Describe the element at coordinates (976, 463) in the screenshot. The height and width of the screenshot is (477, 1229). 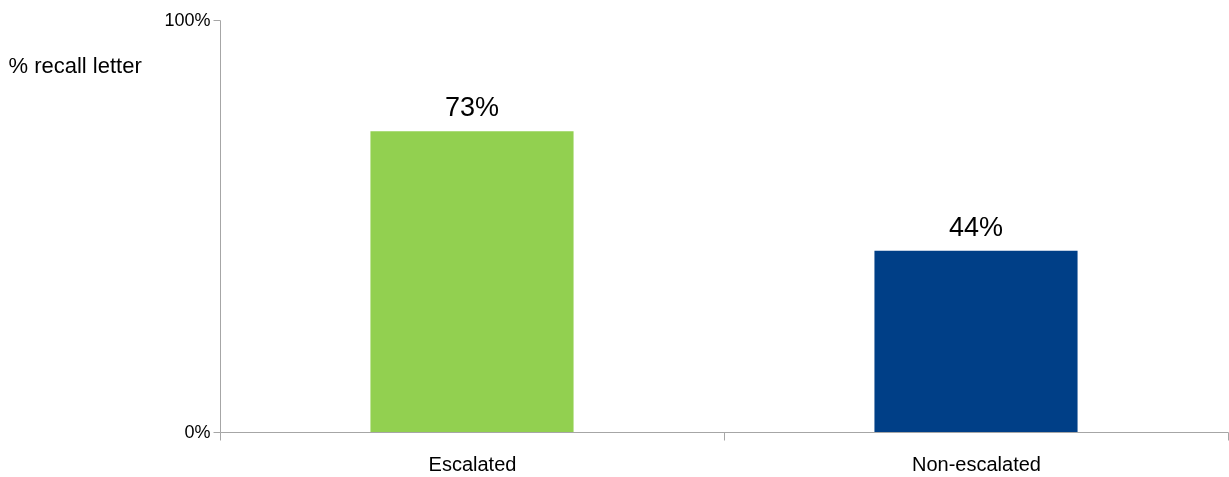
I see `x-tick-label: Non-escalated` at that location.